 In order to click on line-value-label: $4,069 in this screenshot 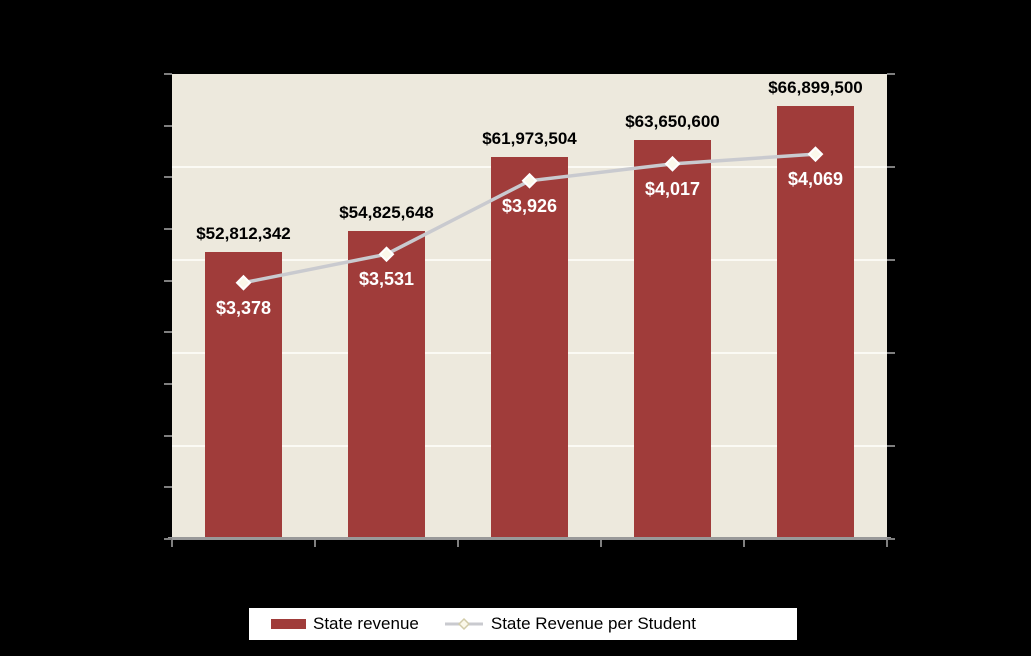, I will do `click(815, 179)`.